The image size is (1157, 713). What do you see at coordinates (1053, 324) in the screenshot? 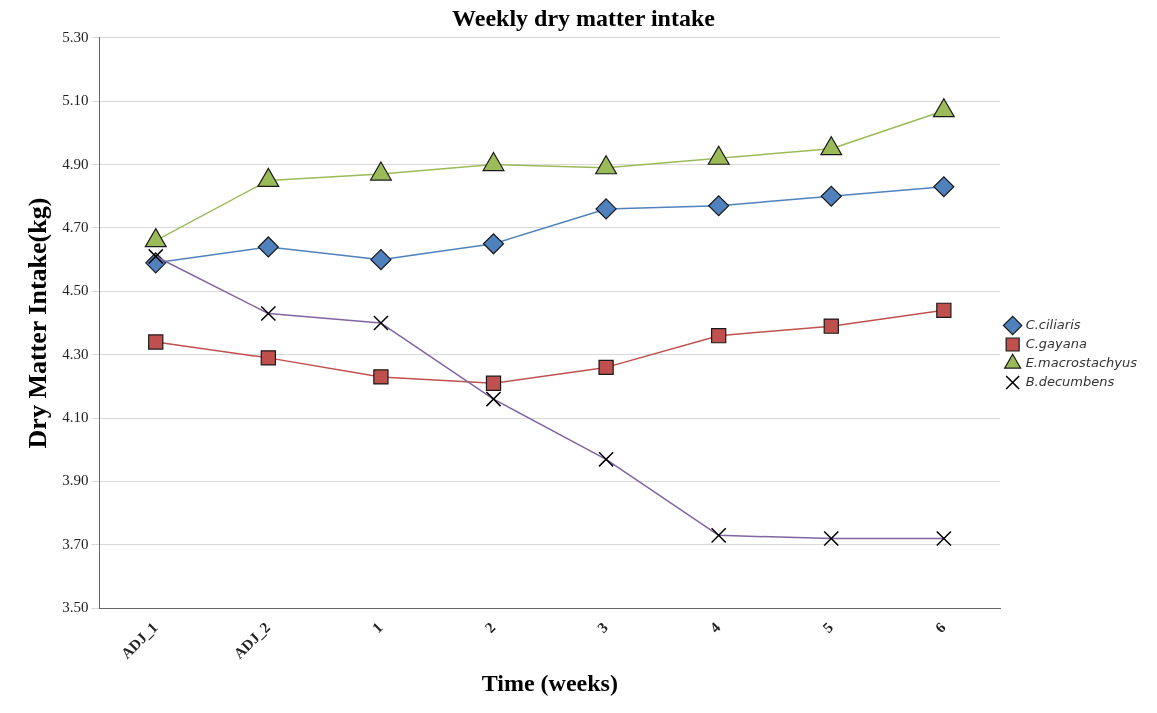
I see `legend-label: C.ciliaris` at bounding box center [1053, 324].